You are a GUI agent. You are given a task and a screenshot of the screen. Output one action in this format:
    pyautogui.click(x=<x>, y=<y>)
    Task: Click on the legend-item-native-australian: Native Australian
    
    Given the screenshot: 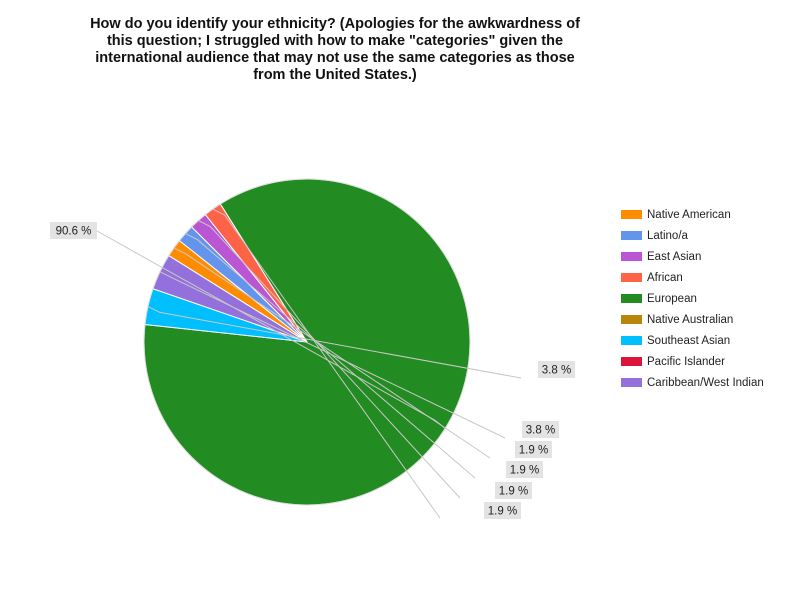 What is the action you would take?
    pyautogui.click(x=692, y=319)
    